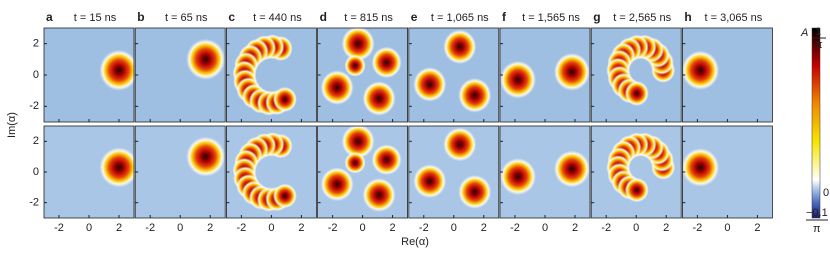 The height and width of the screenshot is (256, 830). What do you see at coordinates (49, 17) in the screenshot?
I see `panel-letter: a` at bounding box center [49, 17].